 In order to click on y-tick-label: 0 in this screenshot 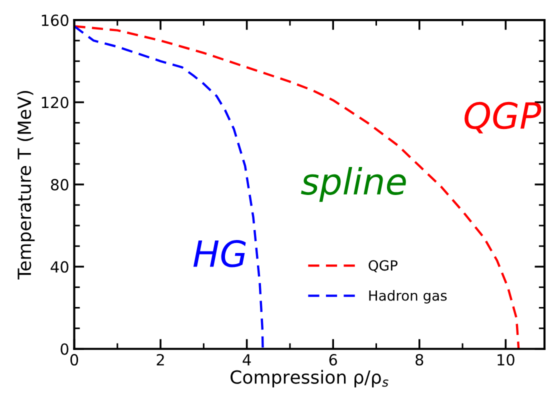, I will do `click(64, 349)`.